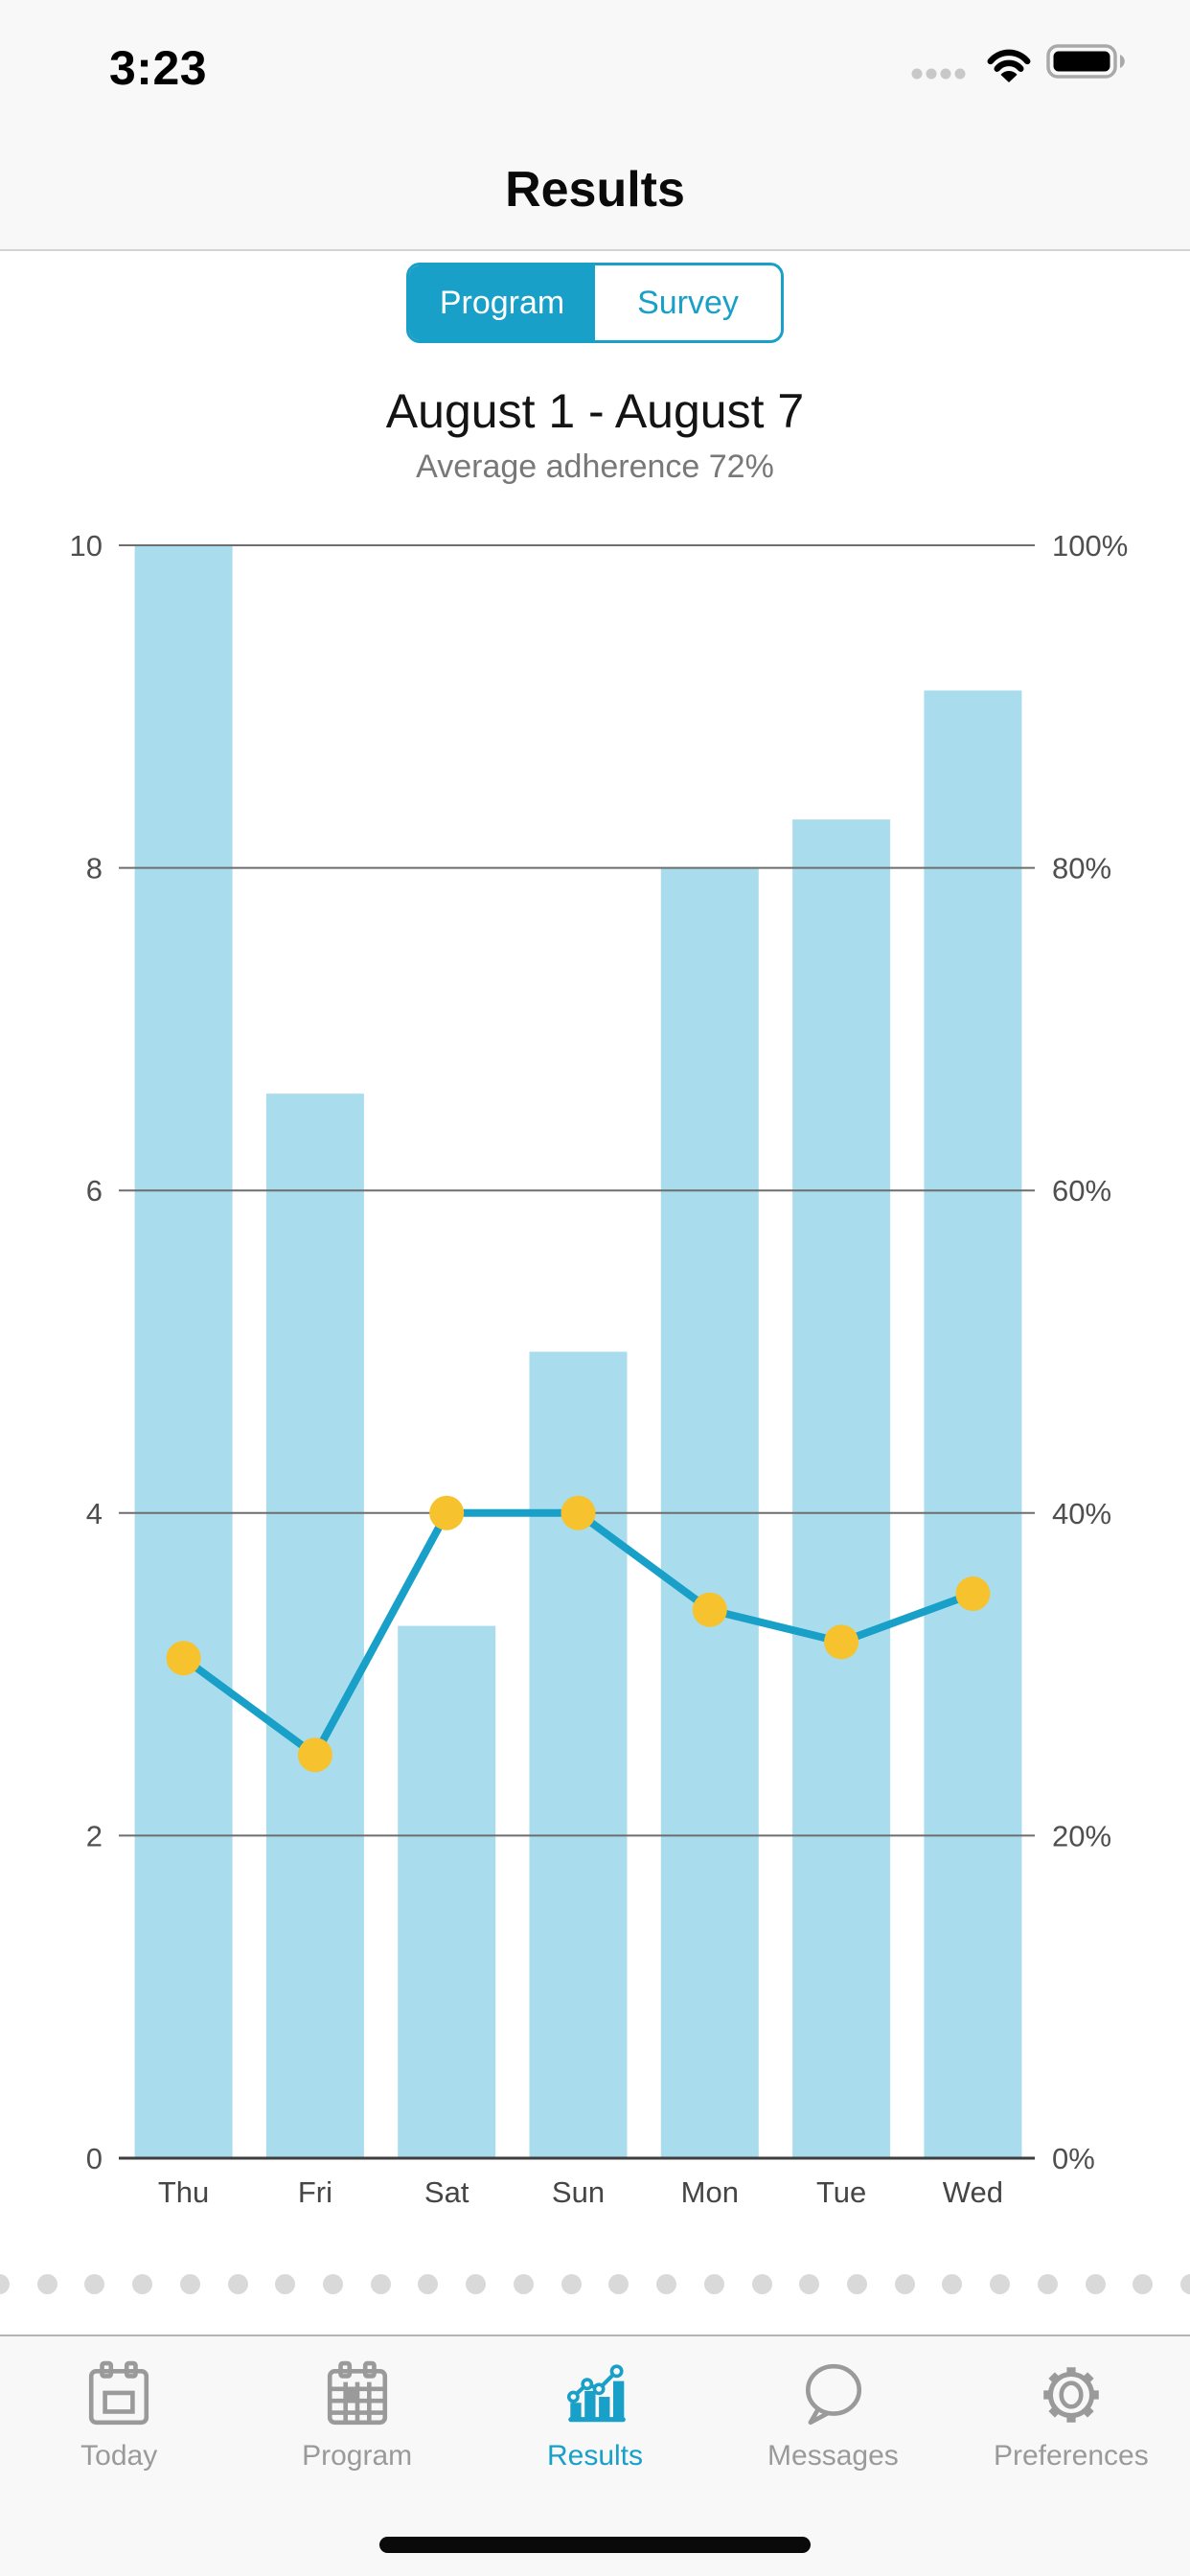 This screenshot has height=2576, width=1190. Describe the element at coordinates (447, 1512) in the screenshot. I see `trend-point-sat` at that location.